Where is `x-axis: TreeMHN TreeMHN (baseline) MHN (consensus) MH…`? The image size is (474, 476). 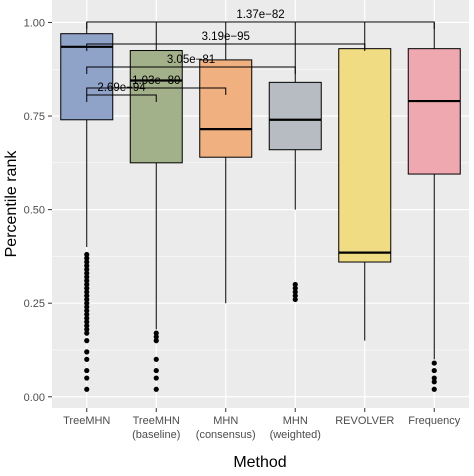 x-axis: TreeMHN TreeMHN (baseline) MHN (consensus) MH… is located at coordinates (262, 424).